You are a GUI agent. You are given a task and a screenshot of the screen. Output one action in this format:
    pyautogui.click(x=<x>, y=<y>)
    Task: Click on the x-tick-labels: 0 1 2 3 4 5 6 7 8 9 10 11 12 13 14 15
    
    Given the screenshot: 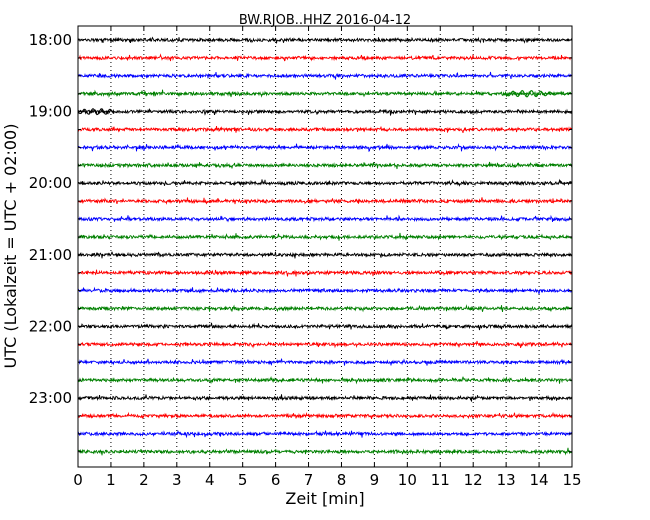 What is the action you would take?
    pyautogui.click(x=327, y=480)
    